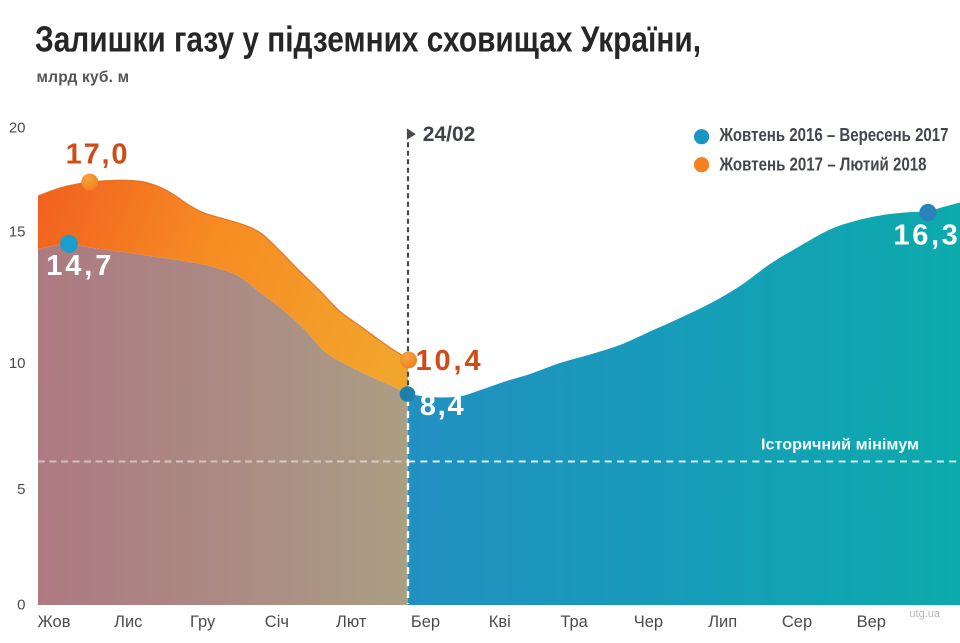 This screenshot has height=643, width=960. I want to click on svg-text: 8,4, so click(443, 406).